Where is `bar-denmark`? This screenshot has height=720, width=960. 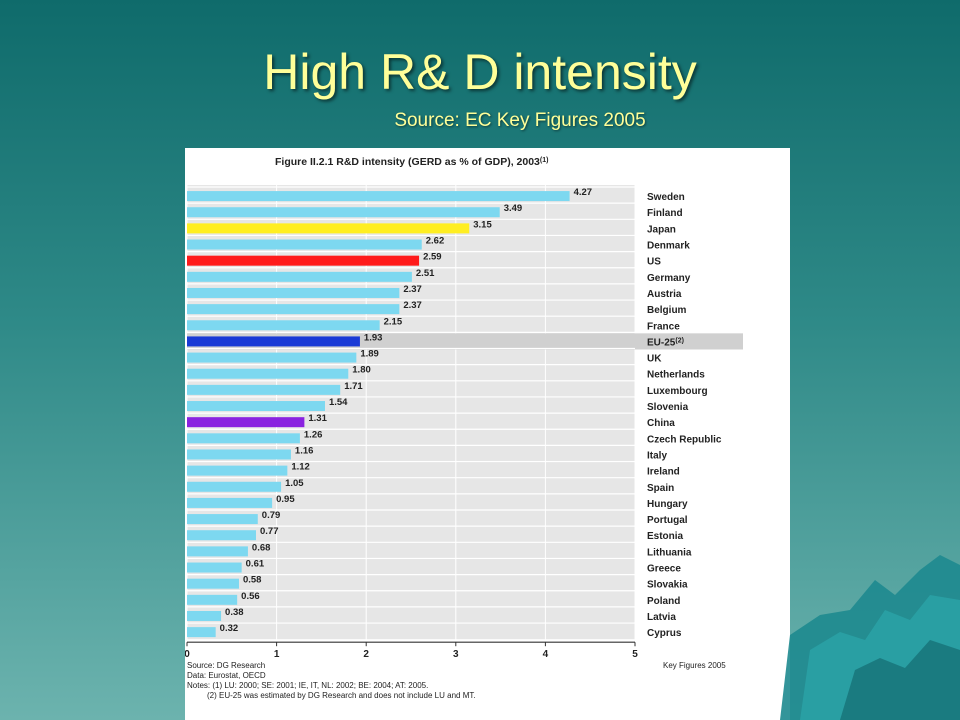 bar-denmark is located at coordinates (304, 244).